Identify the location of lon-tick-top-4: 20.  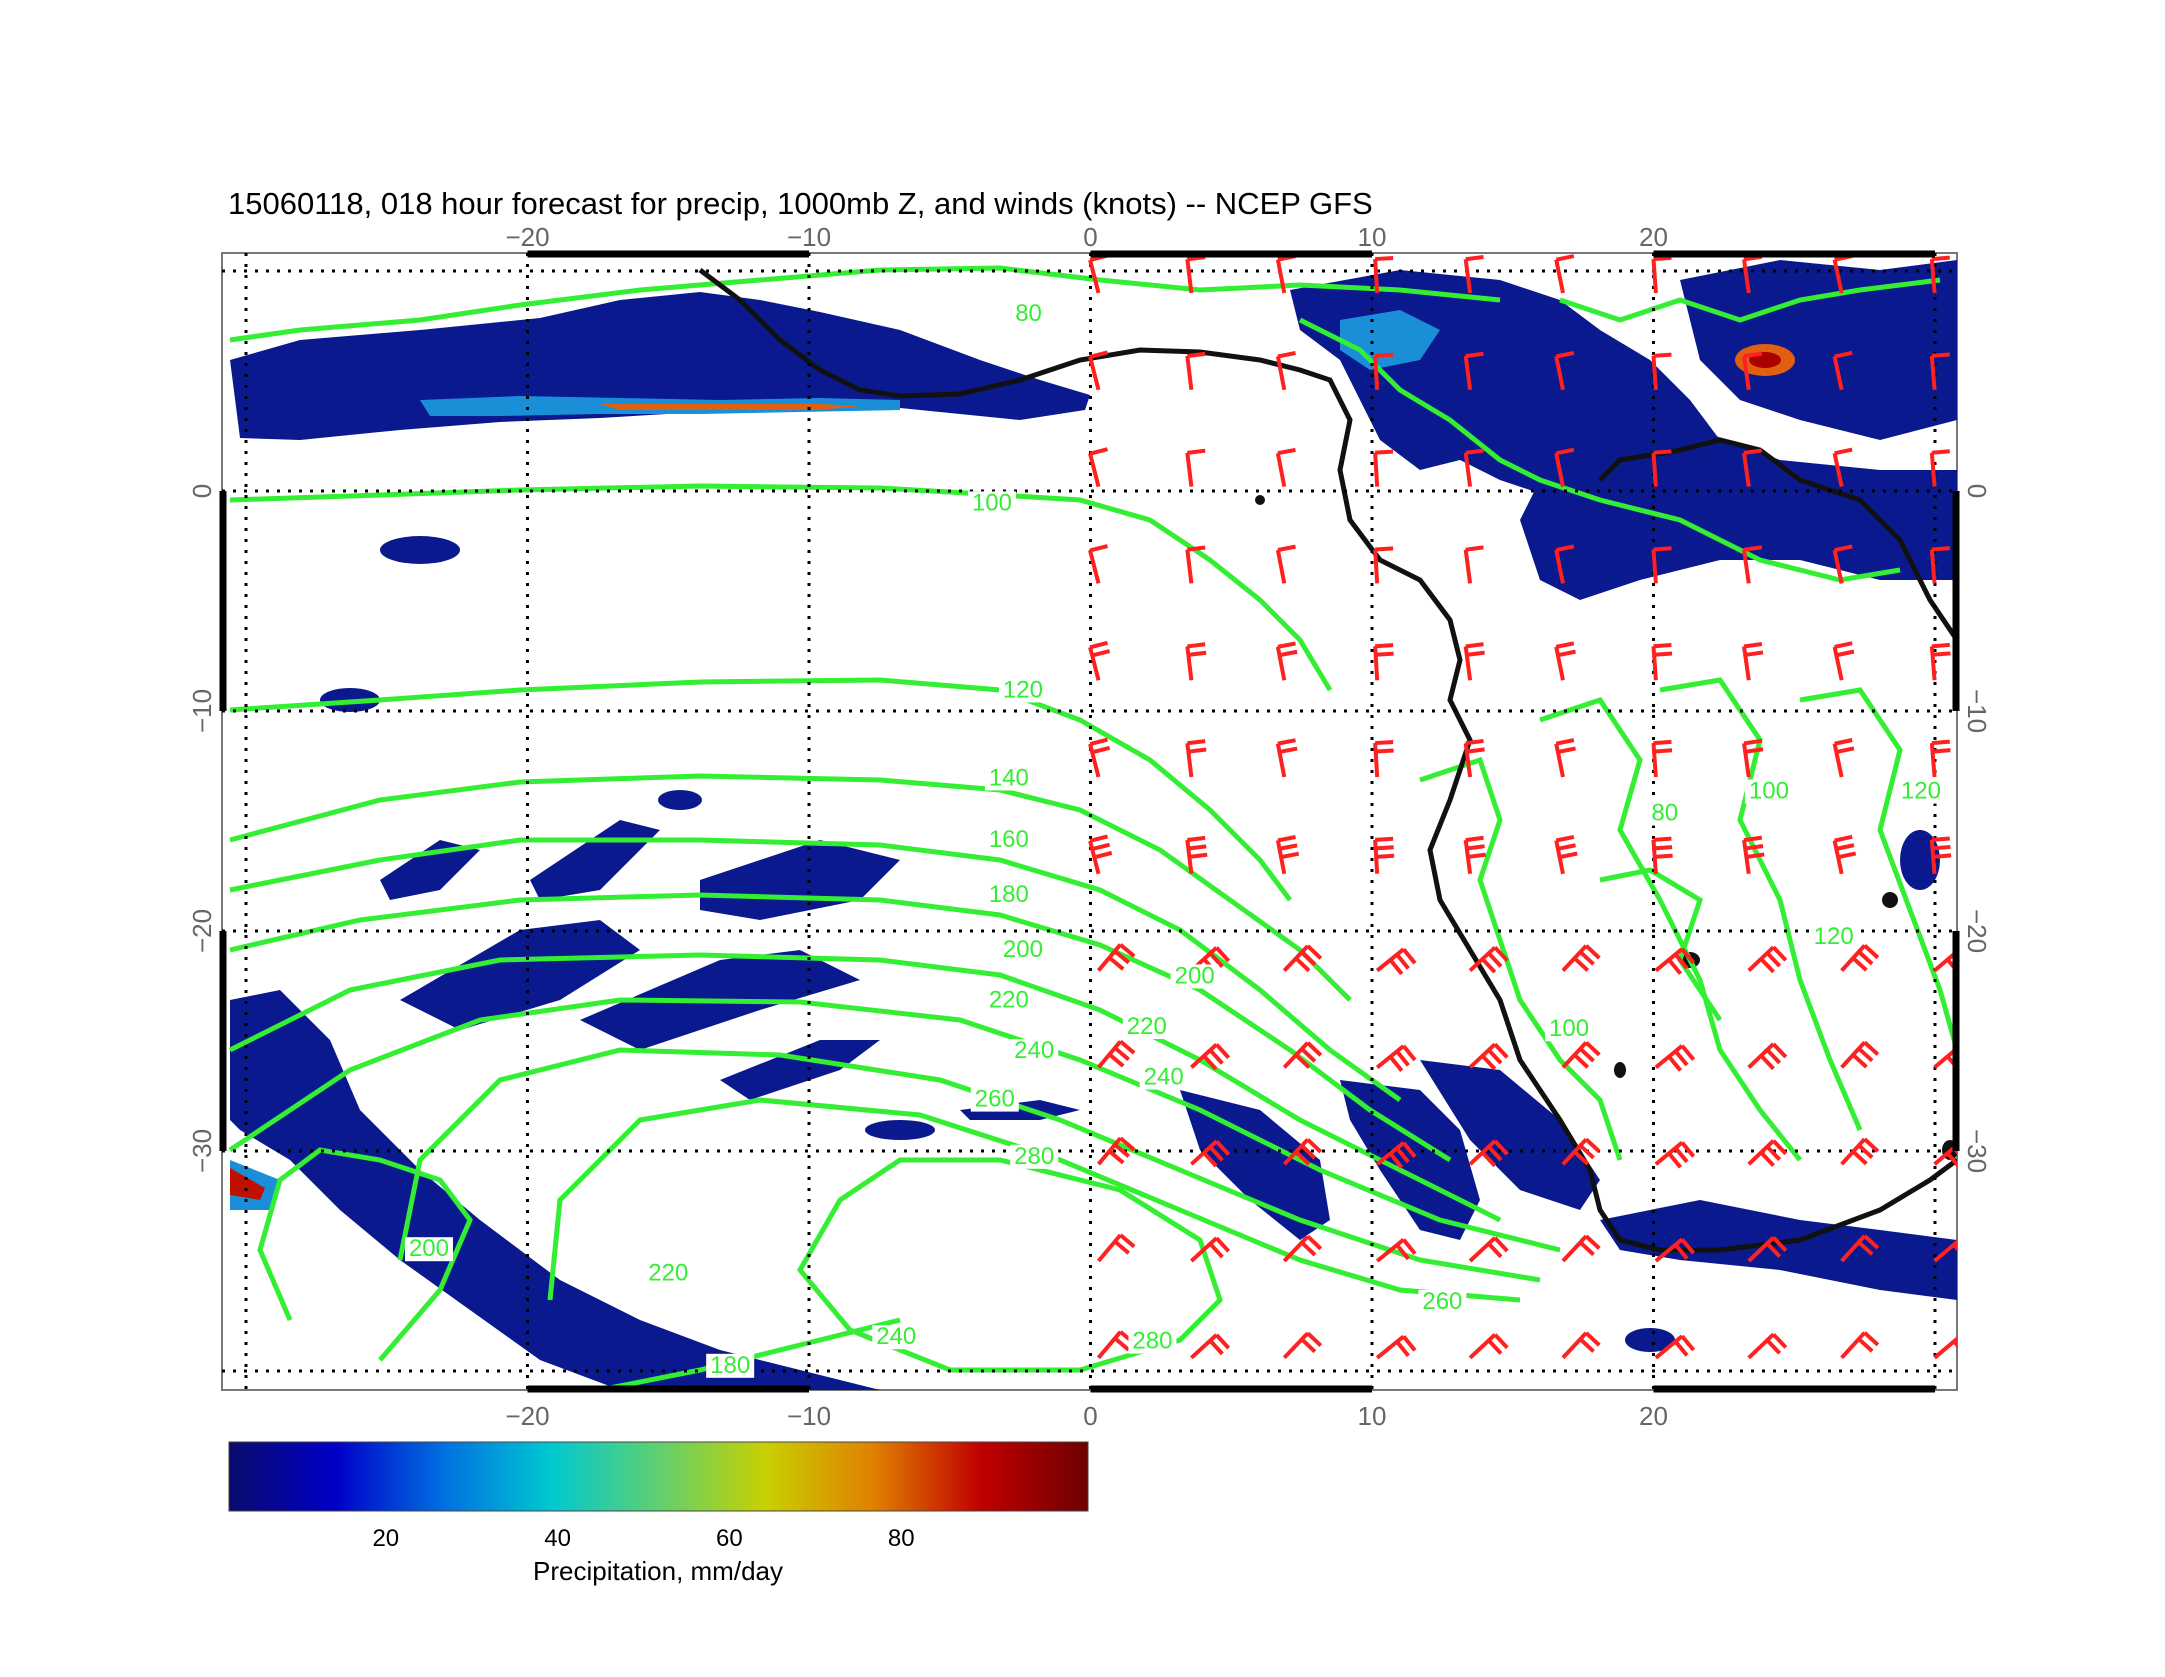
(1653, 237).